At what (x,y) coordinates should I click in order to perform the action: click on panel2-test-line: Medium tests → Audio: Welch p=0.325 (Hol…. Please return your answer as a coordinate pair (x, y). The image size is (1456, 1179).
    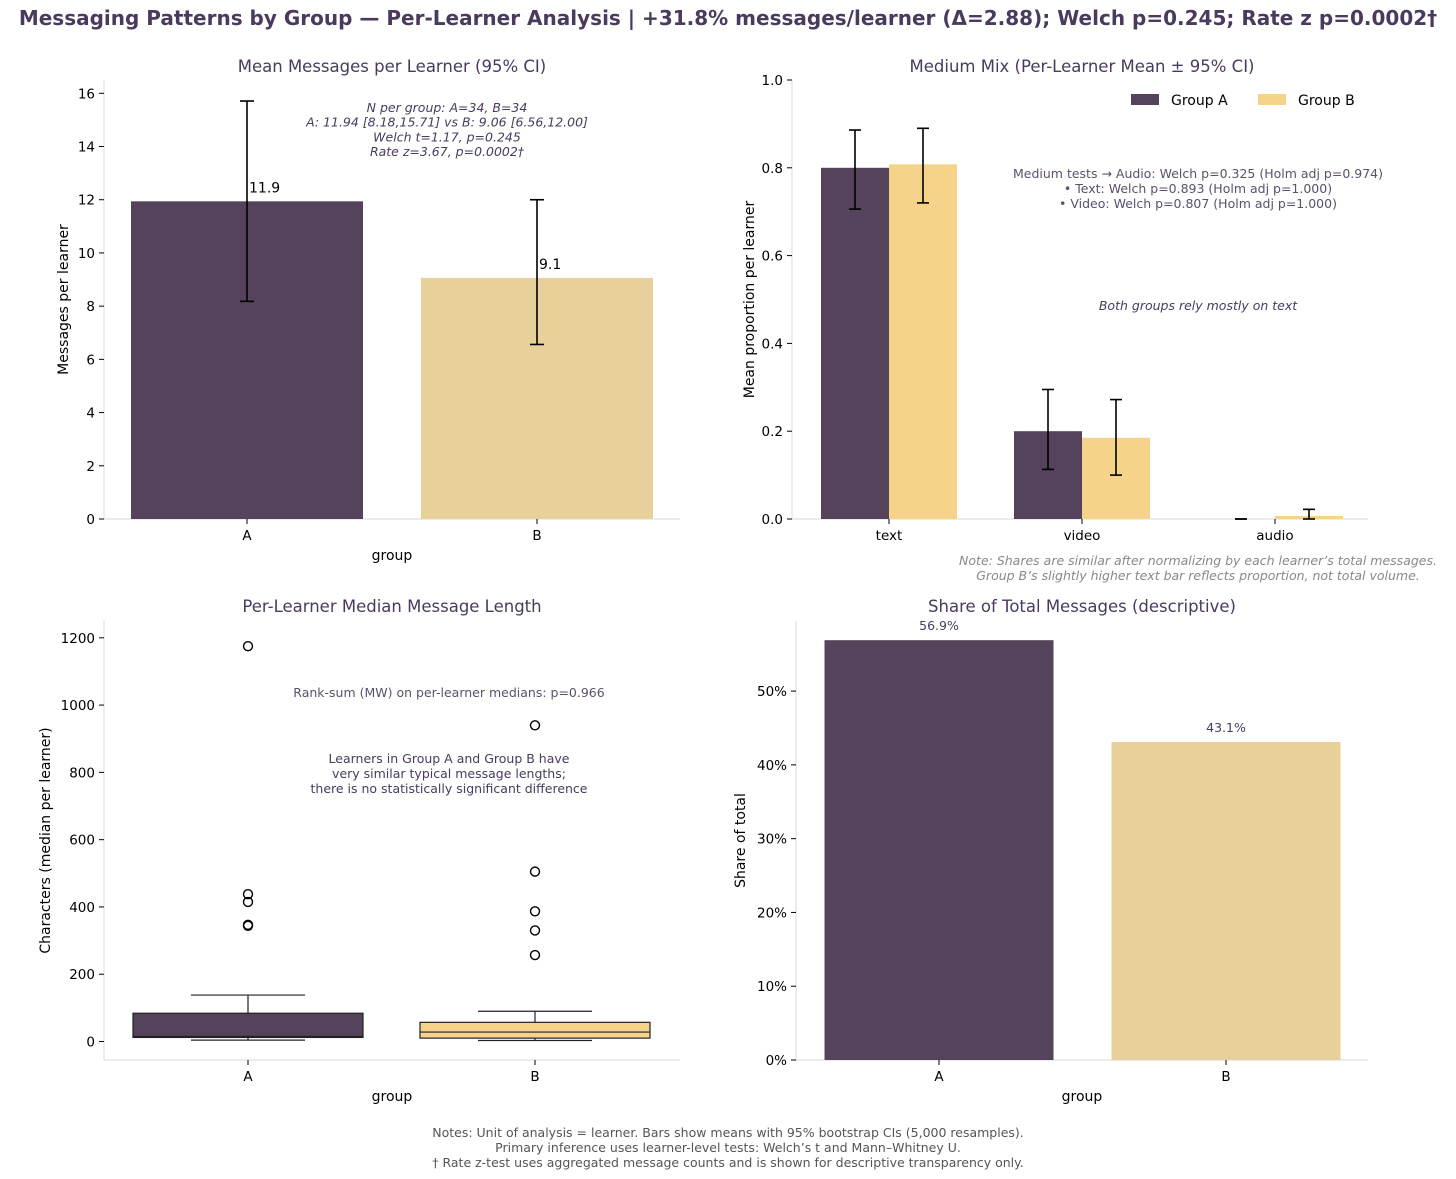
    Looking at the image, I should click on (1198, 173).